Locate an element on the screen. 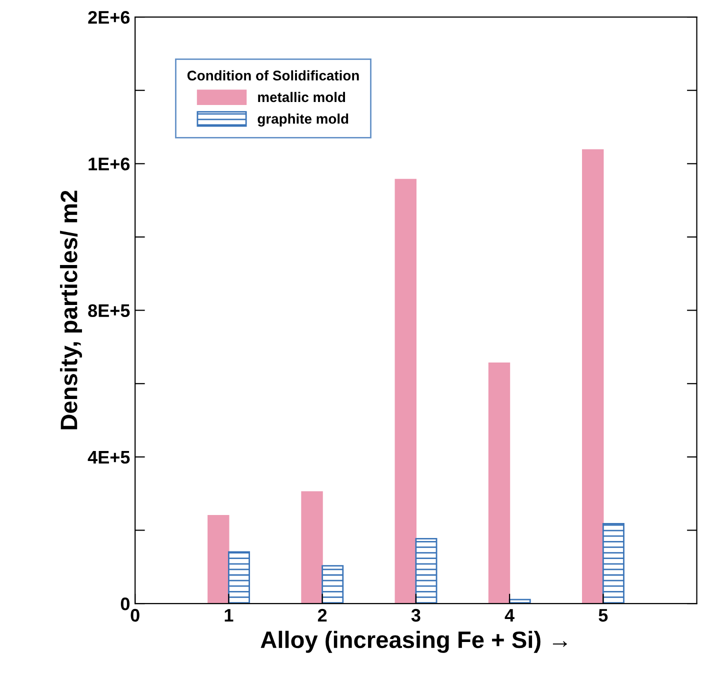 The width and height of the screenshot is (711, 682). legend-title: Condition of Solidification is located at coordinates (273, 75).